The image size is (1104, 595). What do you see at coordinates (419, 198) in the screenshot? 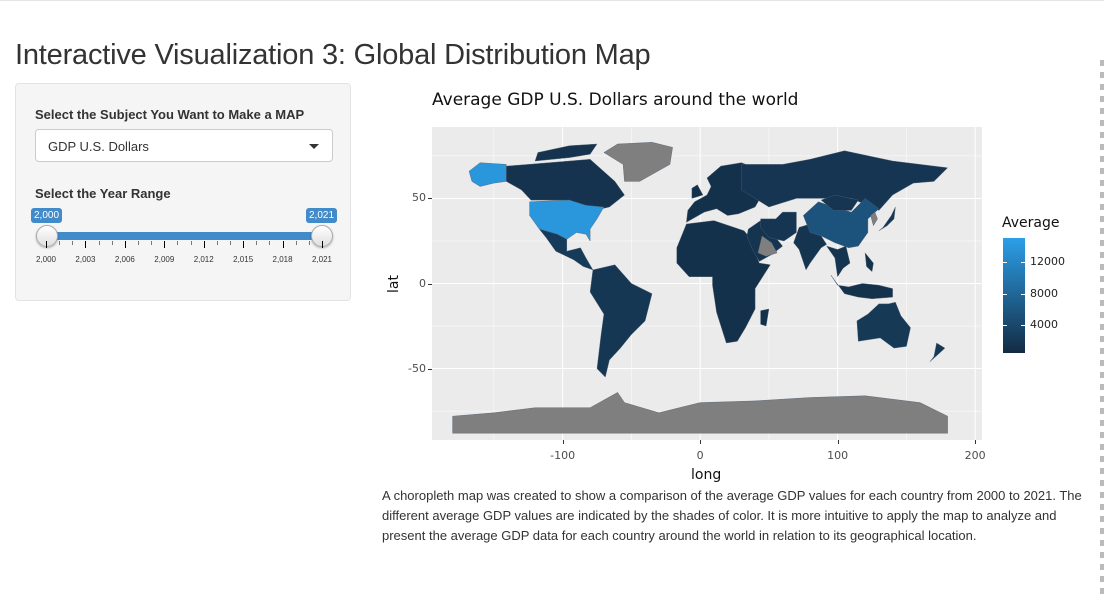
I see `y-tick-label: 50` at bounding box center [419, 198].